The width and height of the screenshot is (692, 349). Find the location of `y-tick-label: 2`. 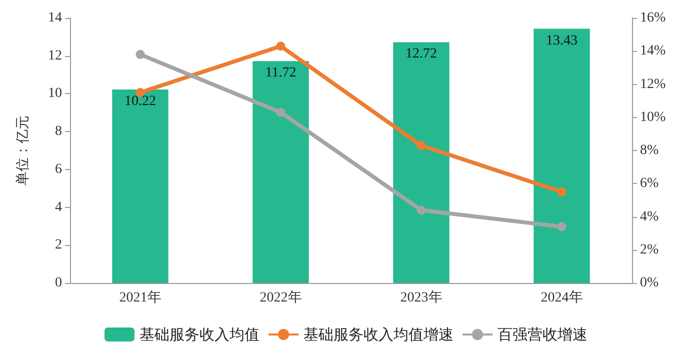

y-tick-label: 2 is located at coordinates (58, 245).